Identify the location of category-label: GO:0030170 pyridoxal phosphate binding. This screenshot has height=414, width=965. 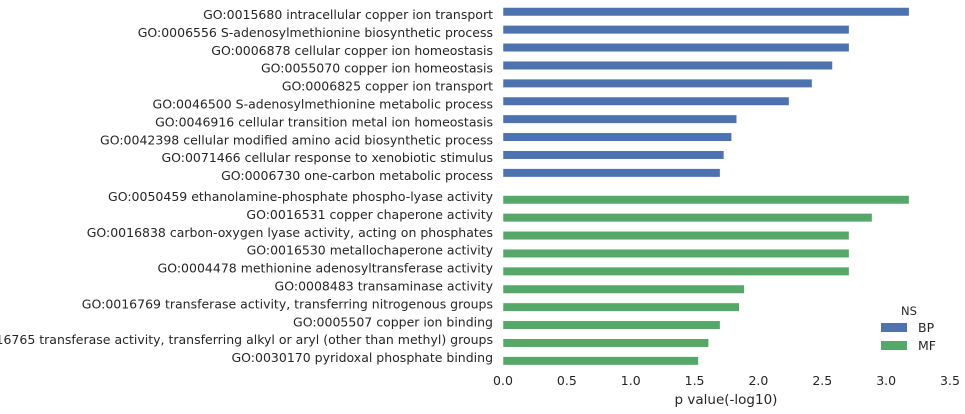
(363, 357).